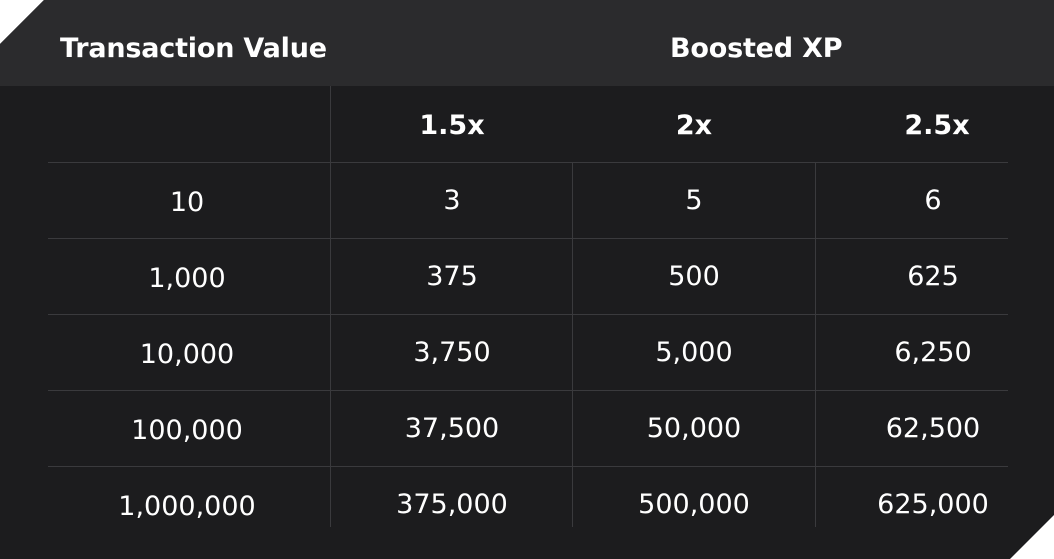  Describe the element at coordinates (187, 278) in the screenshot. I see `transaction-value-cell: 1,000` at that location.